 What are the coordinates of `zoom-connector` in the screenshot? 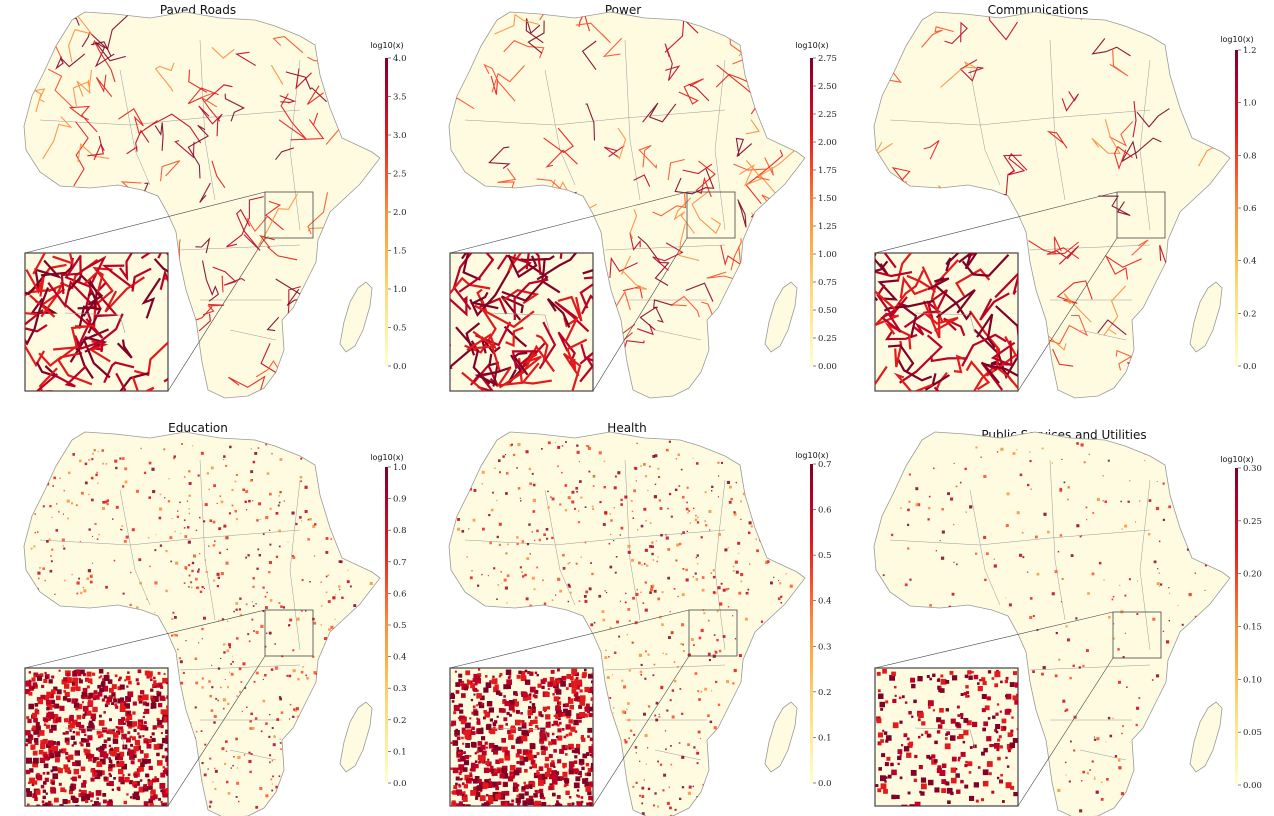 It's located at (1067, 314).